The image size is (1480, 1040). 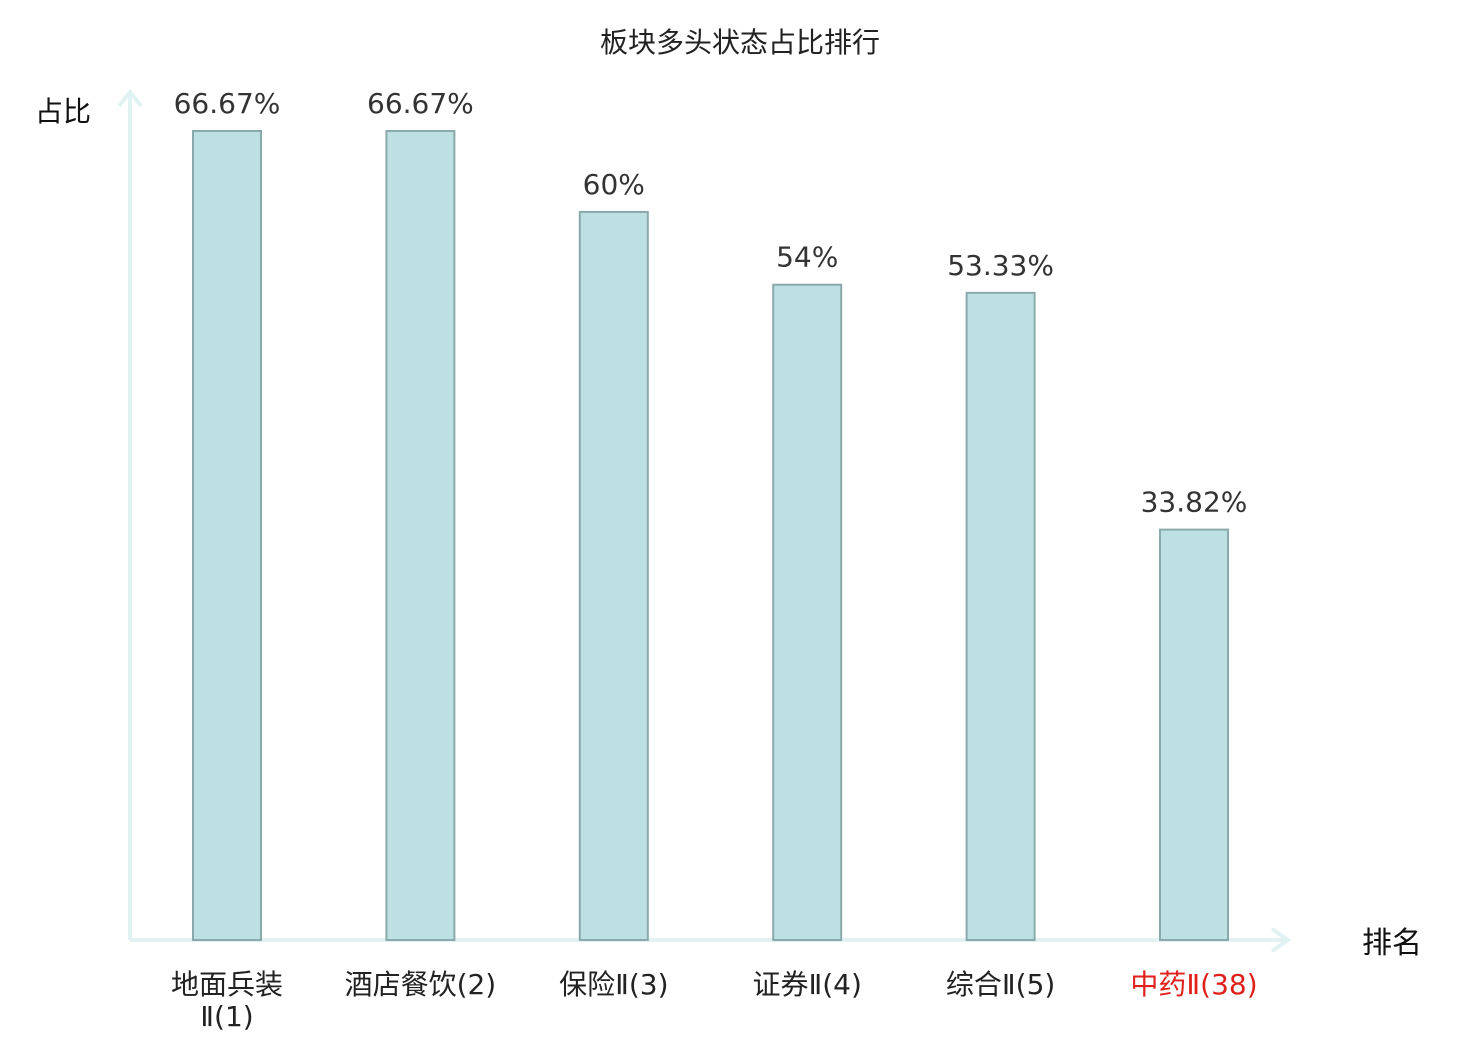 What do you see at coordinates (1000, 265) in the screenshot?
I see `value-label-5: 53.33%` at bounding box center [1000, 265].